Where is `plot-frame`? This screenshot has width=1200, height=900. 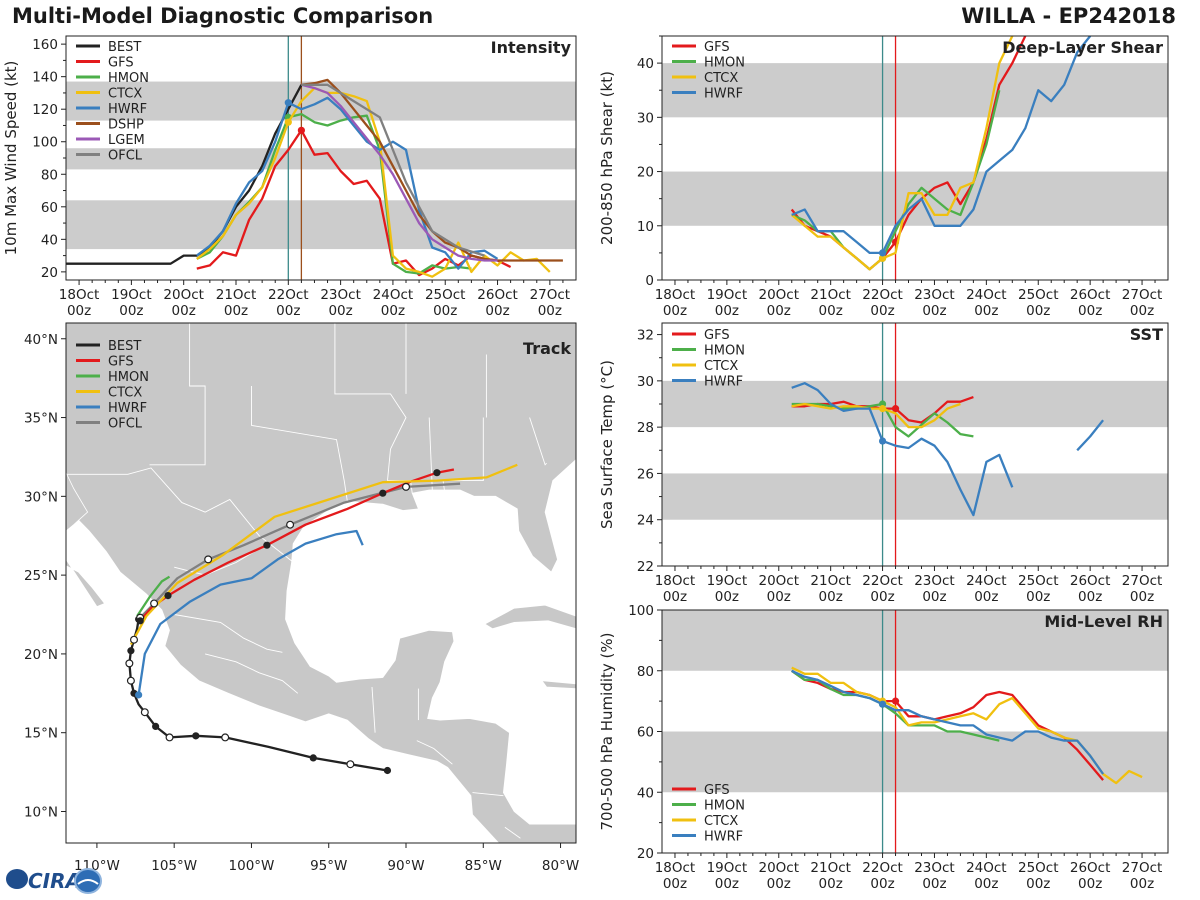 plot-frame is located at coordinates (915, 158).